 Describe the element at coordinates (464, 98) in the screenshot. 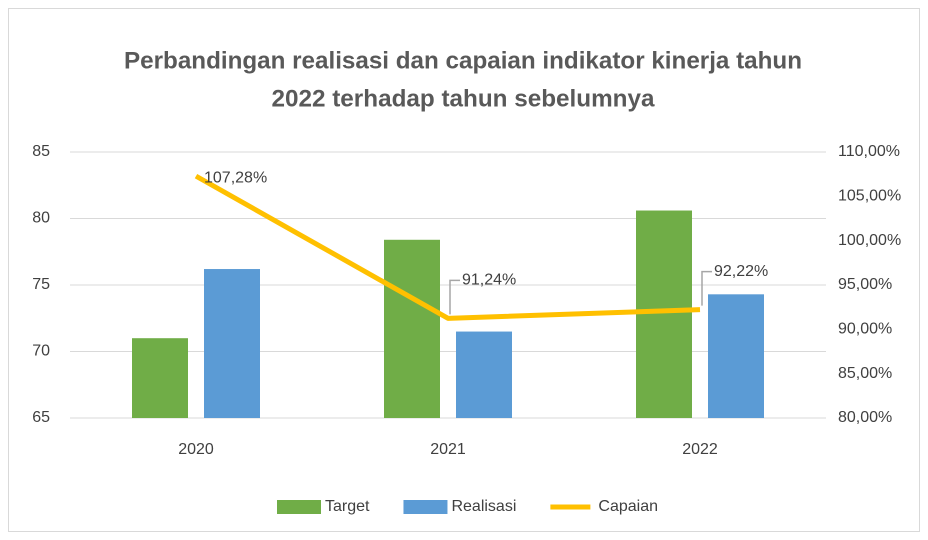

I see `chart-title: 2022 terhadap tahun sebelumnya` at that location.